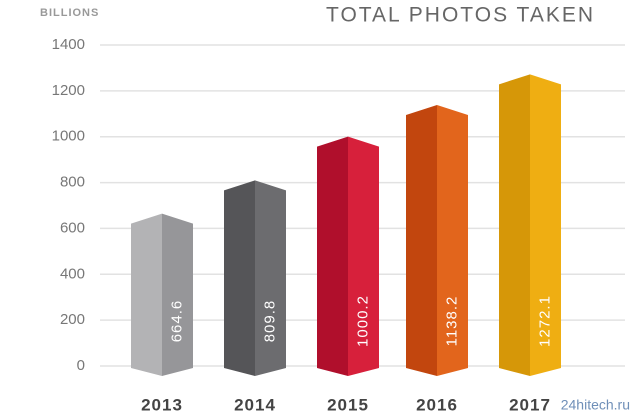 This screenshot has width=637, height=420. I want to click on value-label: 664.6, so click(176, 321).